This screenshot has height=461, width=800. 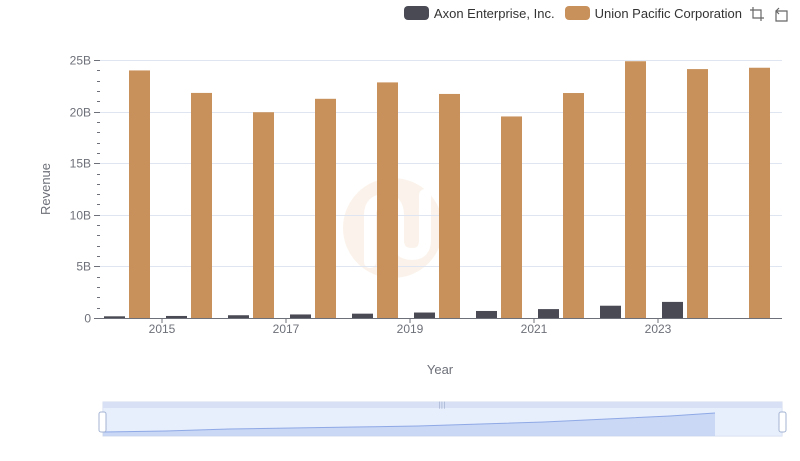 I want to click on bar-axon-2020, so click(x=486, y=314).